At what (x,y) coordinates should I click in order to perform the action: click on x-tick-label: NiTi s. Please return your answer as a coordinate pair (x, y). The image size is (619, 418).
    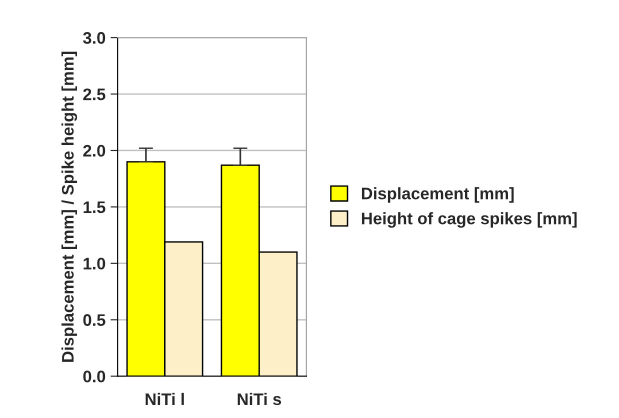
    Looking at the image, I should click on (260, 399).